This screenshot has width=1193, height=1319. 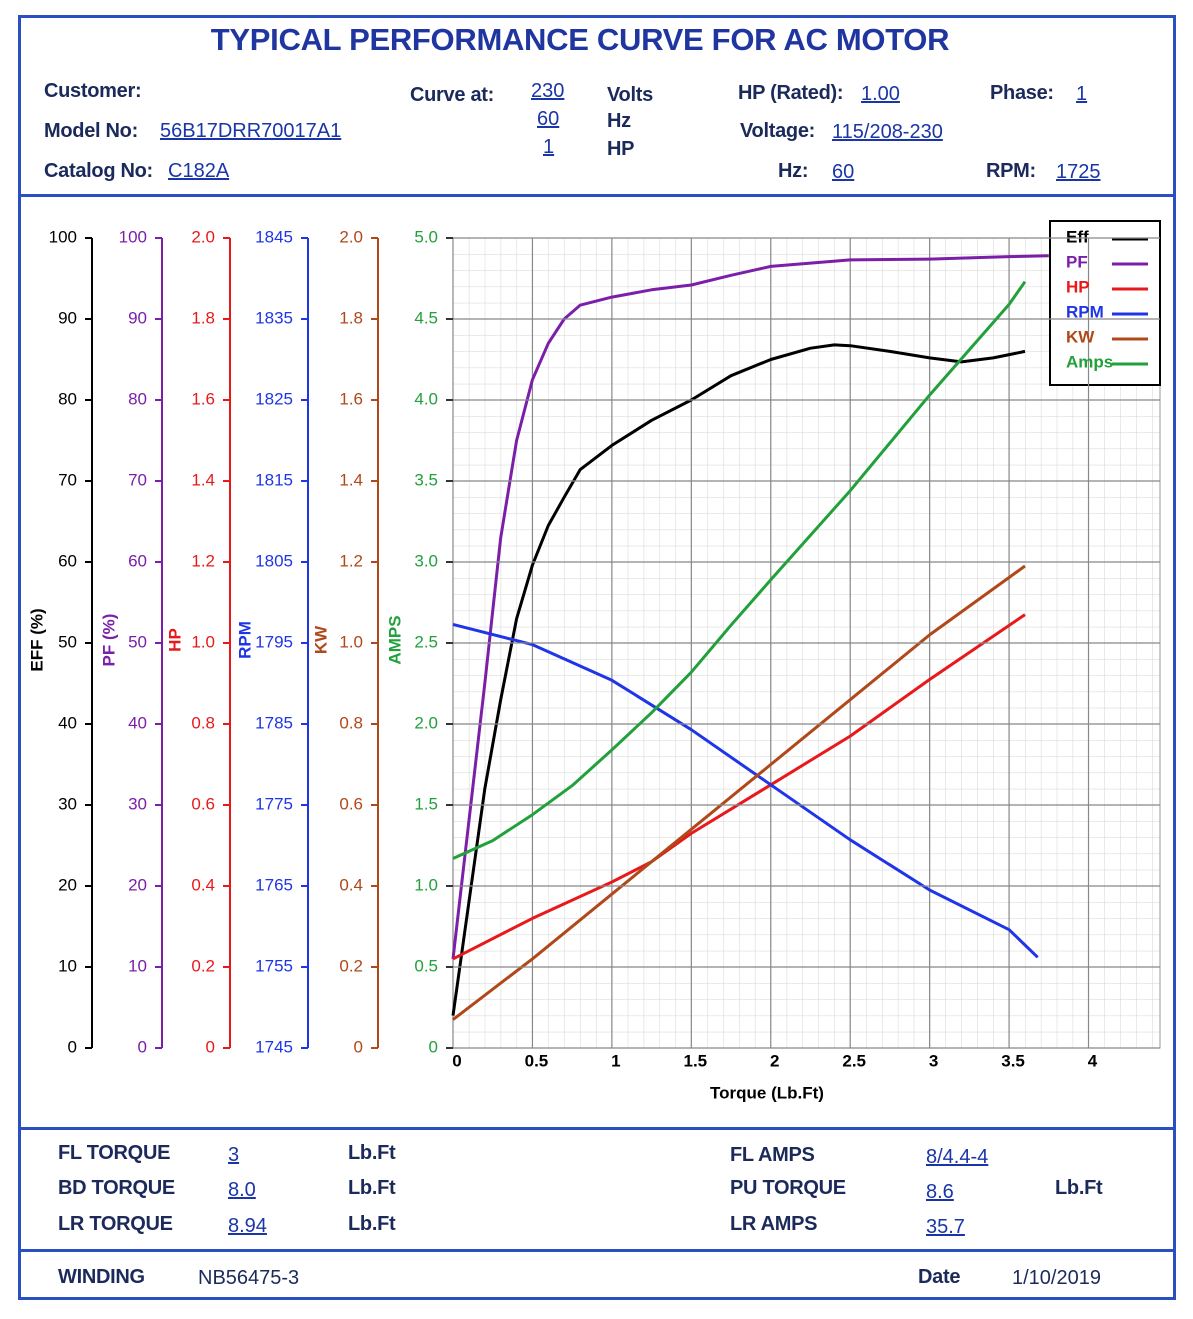 What do you see at coordinates (274, 317) in the screenshot?
I see `y-tick-label: 1835` at bounding box center [274, 317].